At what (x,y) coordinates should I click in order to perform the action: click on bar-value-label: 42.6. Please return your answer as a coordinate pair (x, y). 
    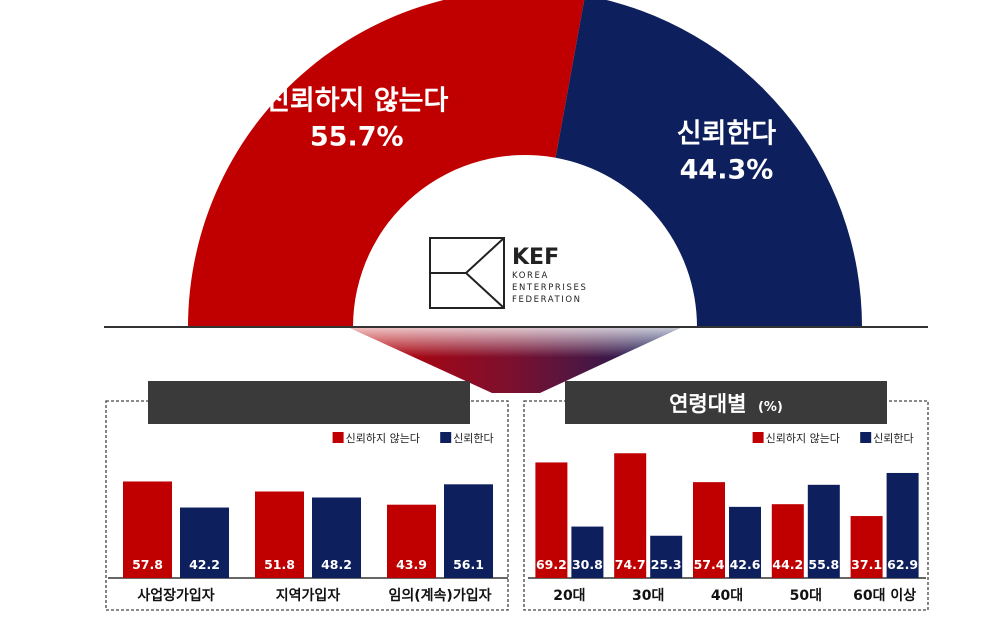
    Looking at the image, I should click on (745, 564).